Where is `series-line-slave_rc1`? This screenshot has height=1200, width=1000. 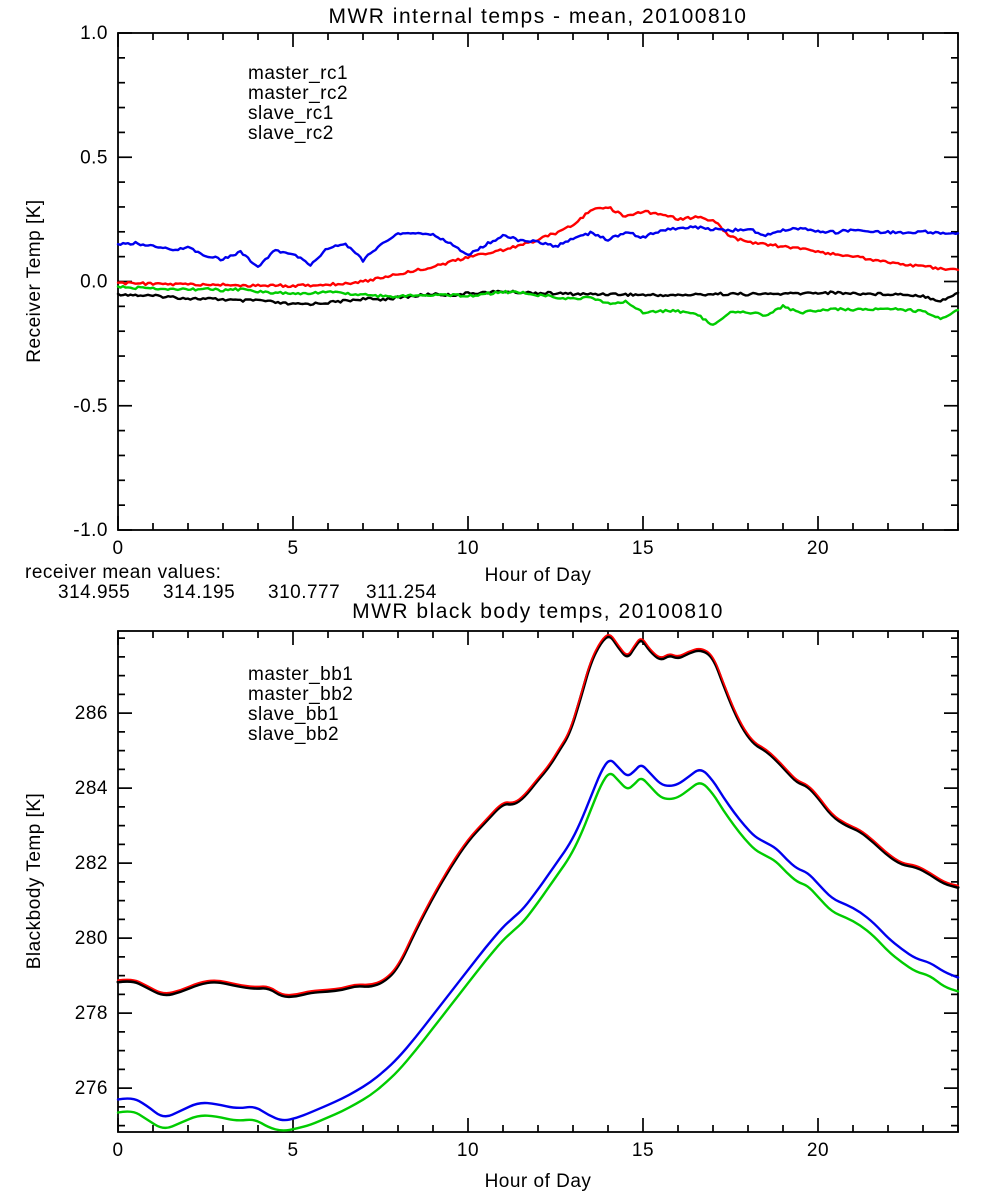
series-line-slave_rc1 is located at coordinates (538, 246).